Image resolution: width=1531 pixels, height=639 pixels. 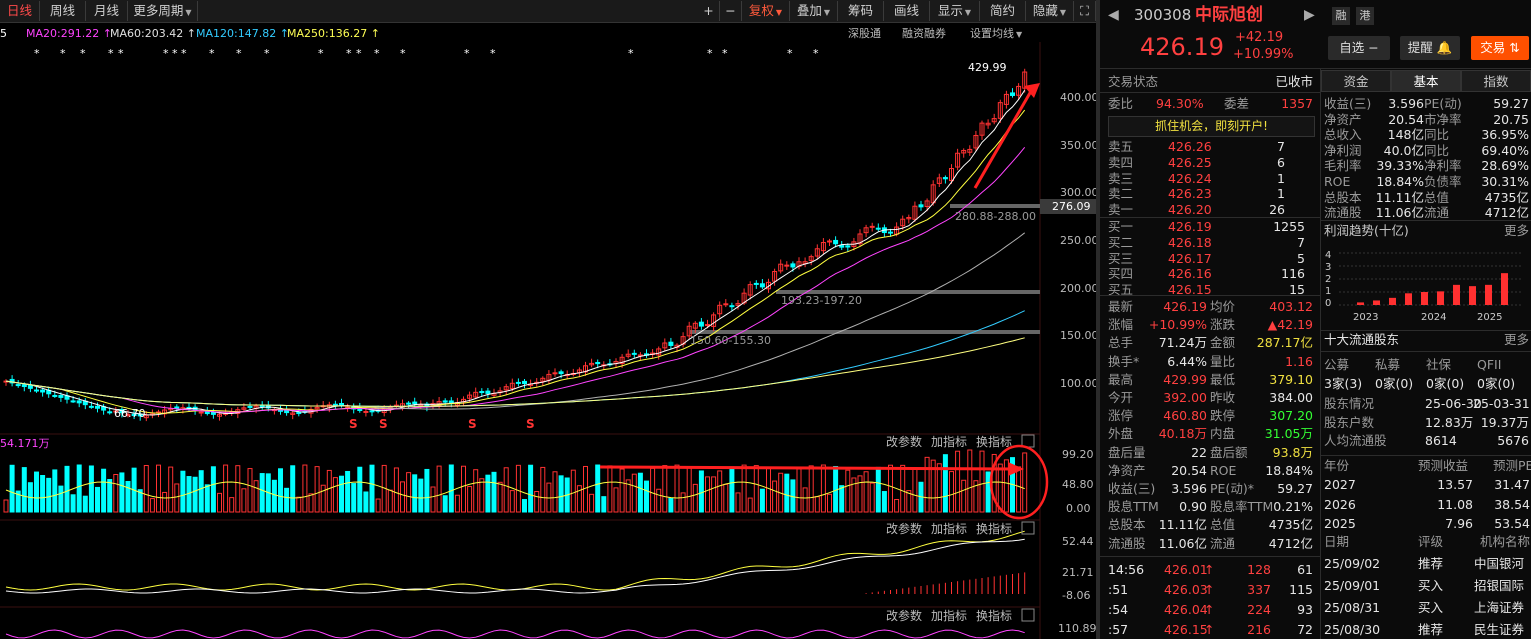 What do you see at coordinates (1121, 210) in the screenshot?
I see `ask-level-label: 卖一` at bounding box center [1121, 210].